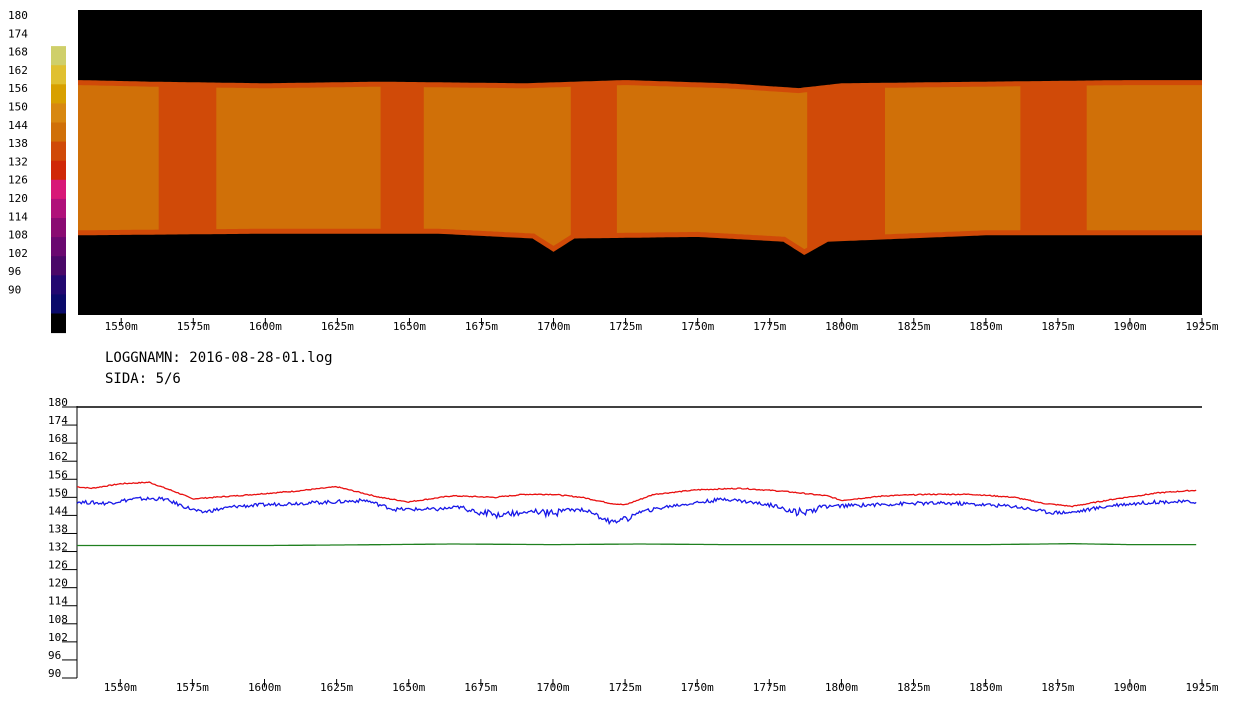  What do you see at coordinates (58, 583) in the screenshot?
I see `line-y-tick-label: 120` at bounding box center [58, 583].